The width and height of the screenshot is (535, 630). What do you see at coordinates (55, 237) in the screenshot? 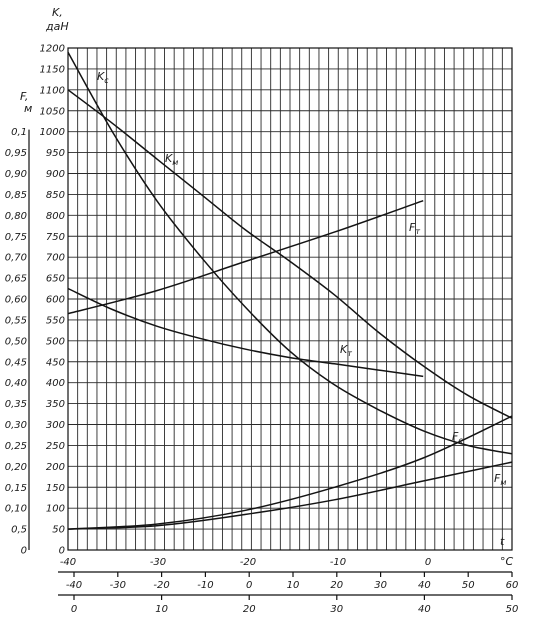
I see `k-tick-label: 750` at bounding box center [55, 237].